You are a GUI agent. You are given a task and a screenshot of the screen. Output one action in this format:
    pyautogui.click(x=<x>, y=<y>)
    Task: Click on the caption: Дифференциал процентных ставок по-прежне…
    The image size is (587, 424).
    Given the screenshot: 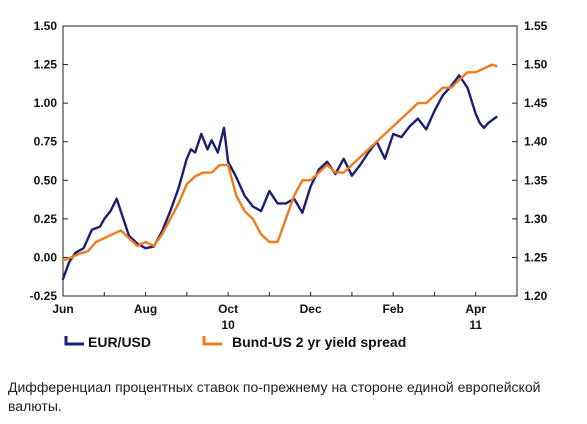 What is the action you would take?
    pyautogui.click(x=274, y=396)
    